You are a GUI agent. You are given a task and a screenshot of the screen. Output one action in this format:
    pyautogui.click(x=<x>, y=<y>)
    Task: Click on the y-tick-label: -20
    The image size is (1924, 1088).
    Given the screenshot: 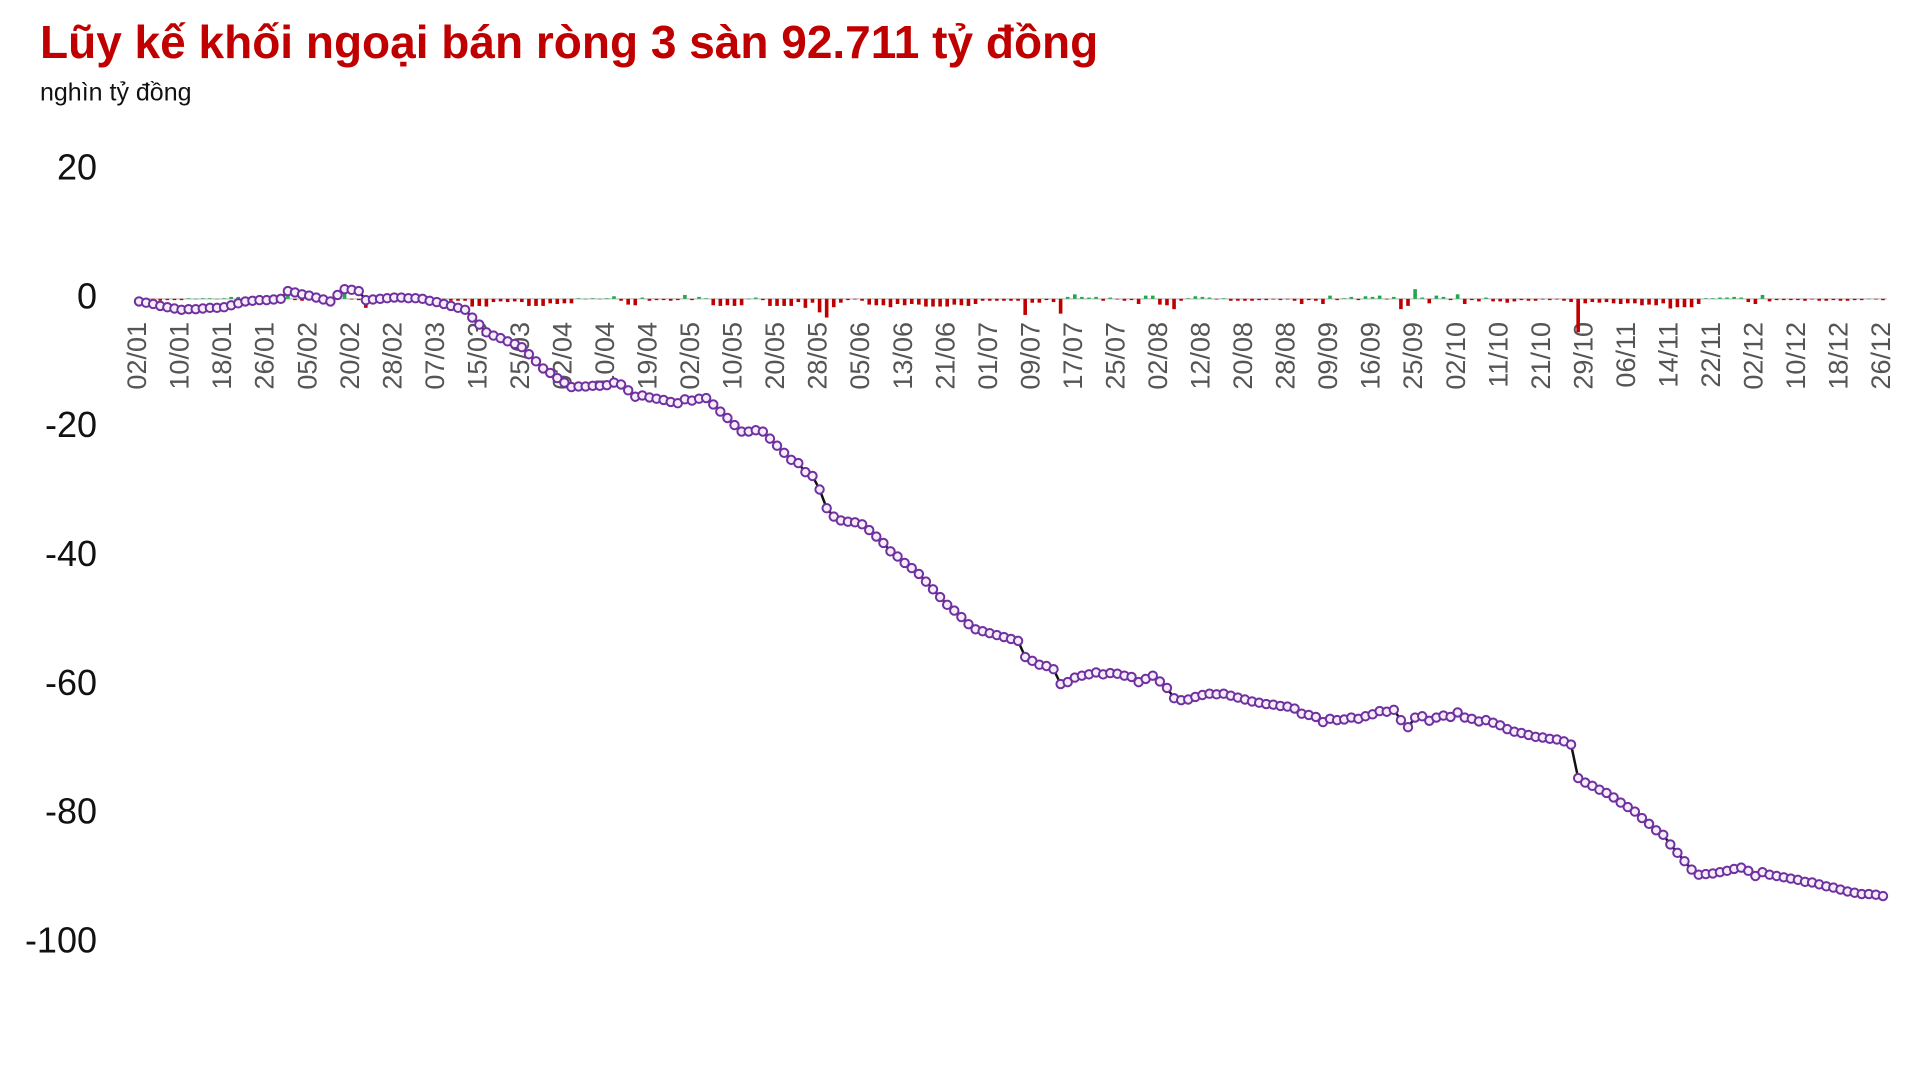 What is the action you would take?
    pyautogui.click(x=71, y=424)
    